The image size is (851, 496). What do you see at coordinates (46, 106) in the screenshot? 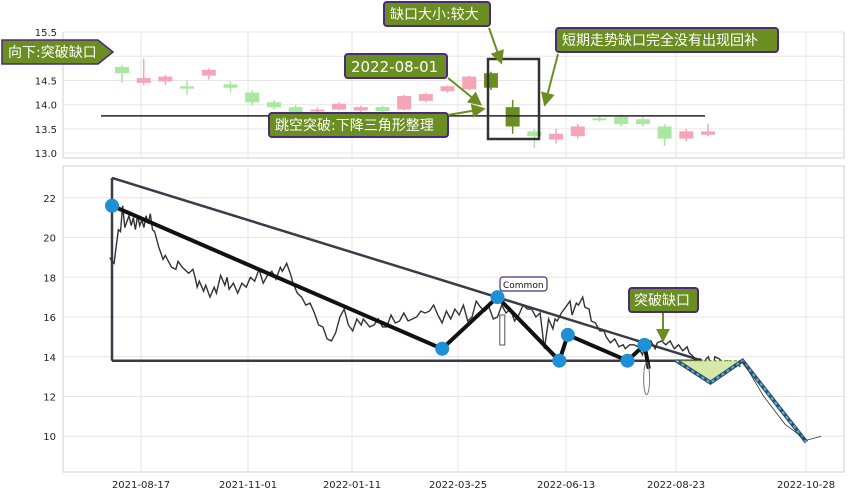
I see `y-tick-label: 14.0` at bounding box center [46, 106].